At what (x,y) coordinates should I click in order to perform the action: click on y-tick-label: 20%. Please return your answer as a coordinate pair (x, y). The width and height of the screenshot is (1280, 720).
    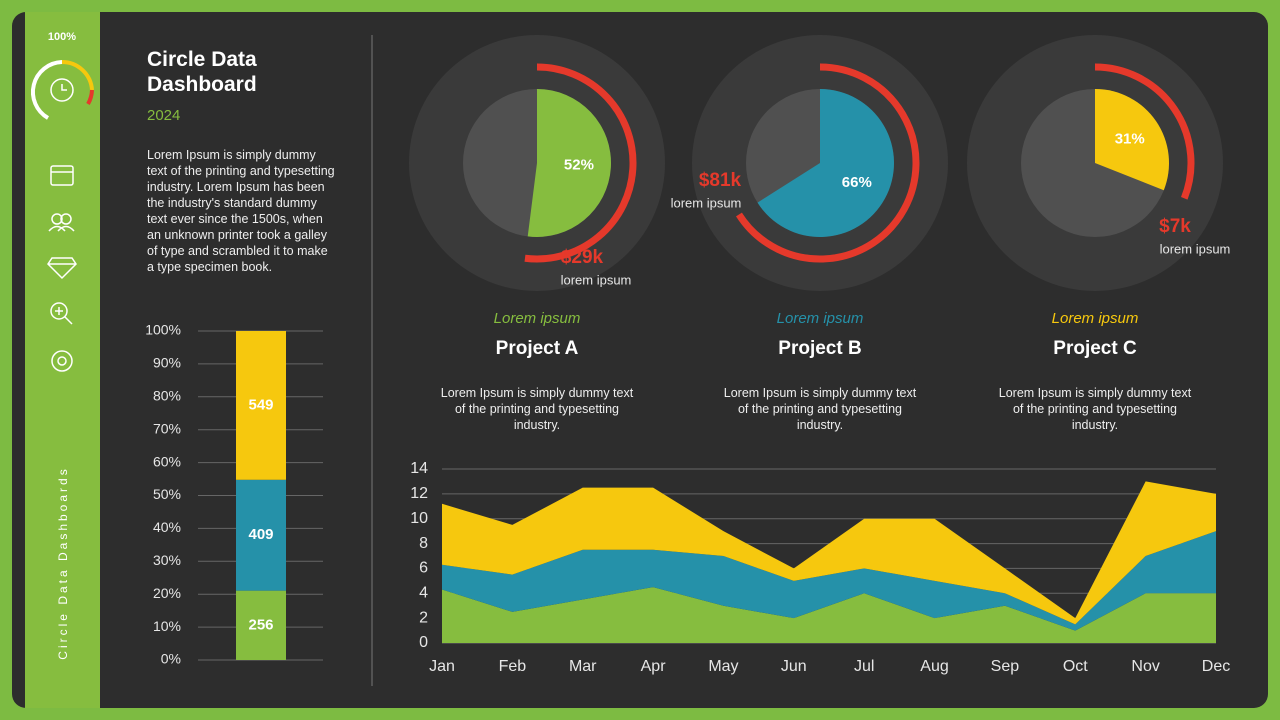
    Looking at the image, I should click on (167, 593).